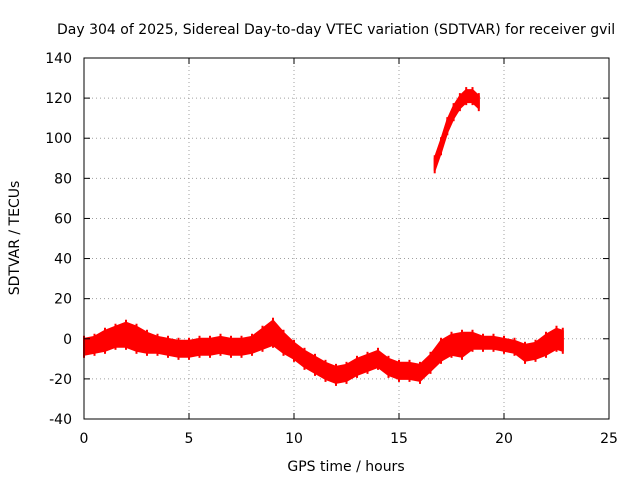  Describe the element at coordinates (189, 439) in the screenshot. I see `x-tick-label: 5` at that location.